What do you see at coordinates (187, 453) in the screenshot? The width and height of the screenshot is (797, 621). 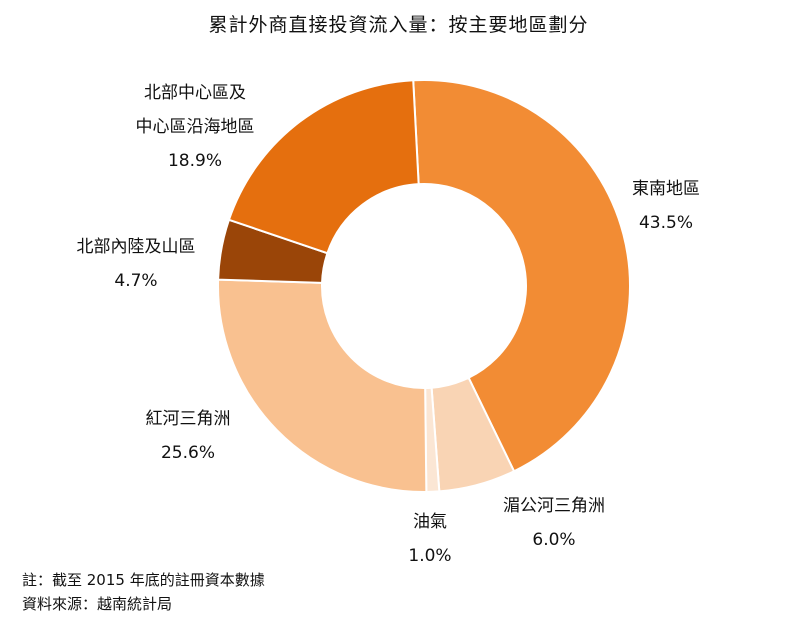 I see `label-red-river-delta-value: 25.6%` at bounding box center [187, 453].